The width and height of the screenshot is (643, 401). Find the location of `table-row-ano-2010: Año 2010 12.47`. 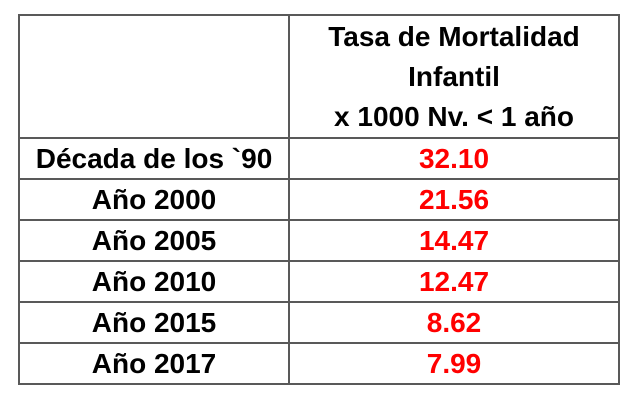

table-row-ano-2010: Año 2010 12.47 is located at coordinates (319, 281).